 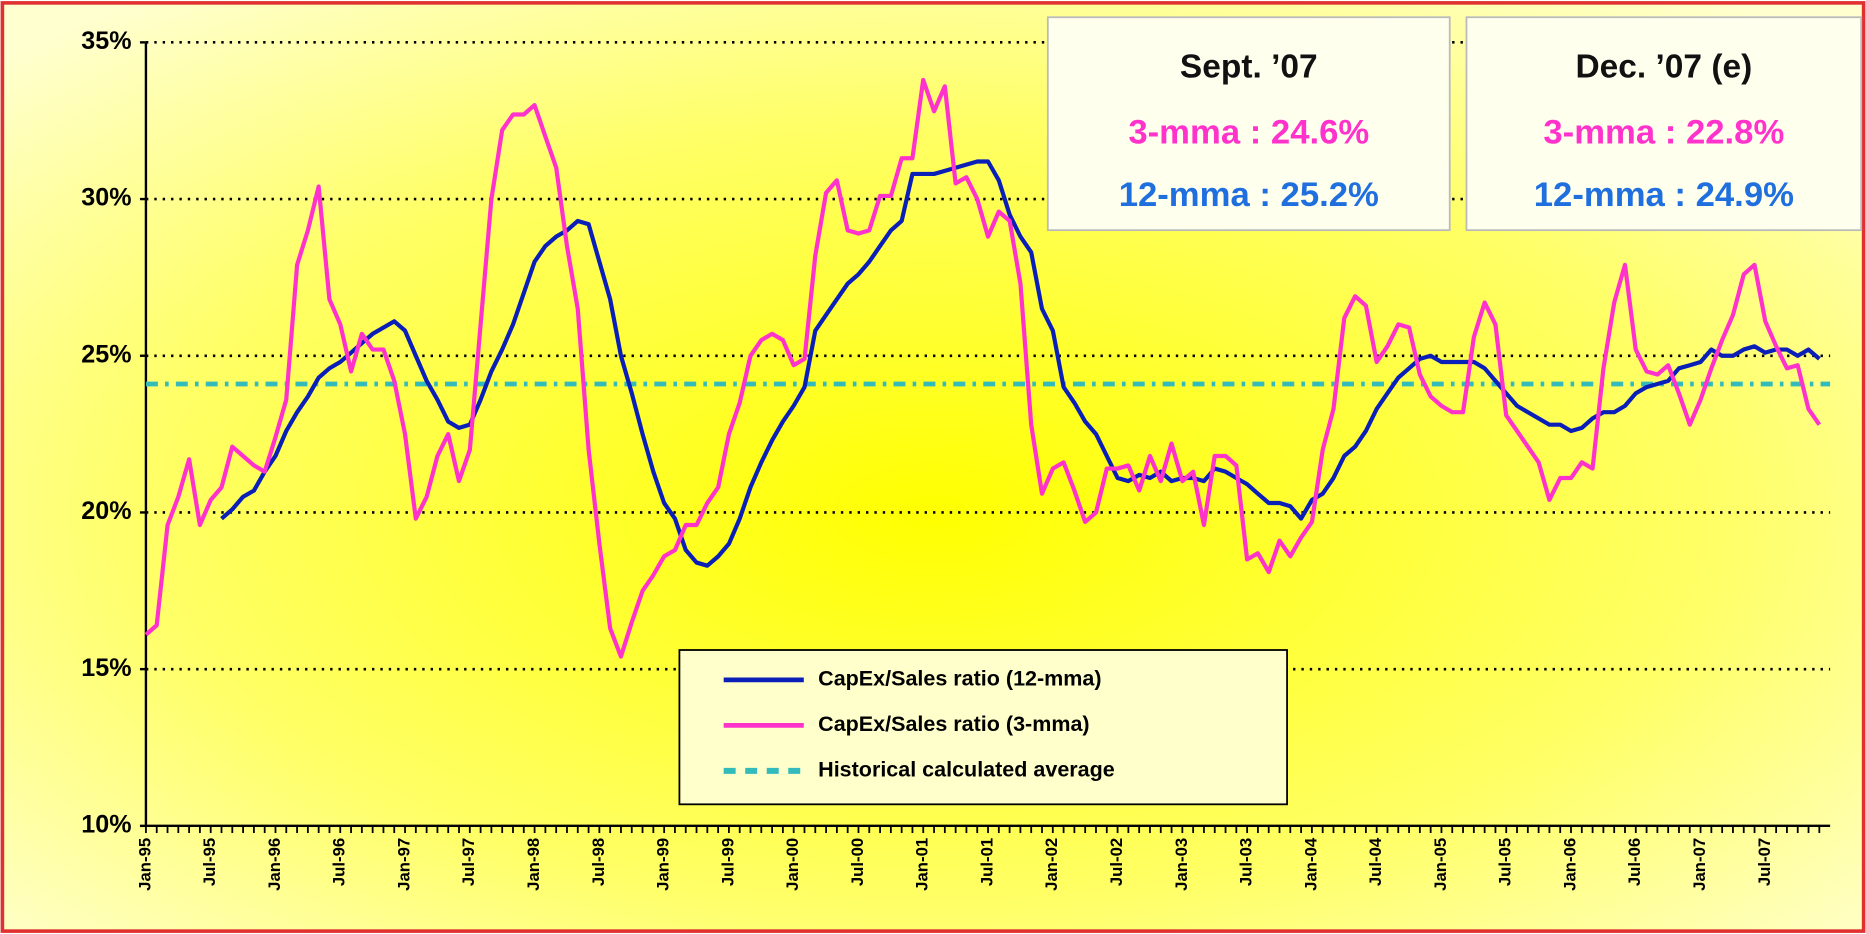 What do you see at coordinates (1664, 195) in the screenshot?
I see `annotation-text: 12-mma : 24.9%` at bounding box center [1664, 195].